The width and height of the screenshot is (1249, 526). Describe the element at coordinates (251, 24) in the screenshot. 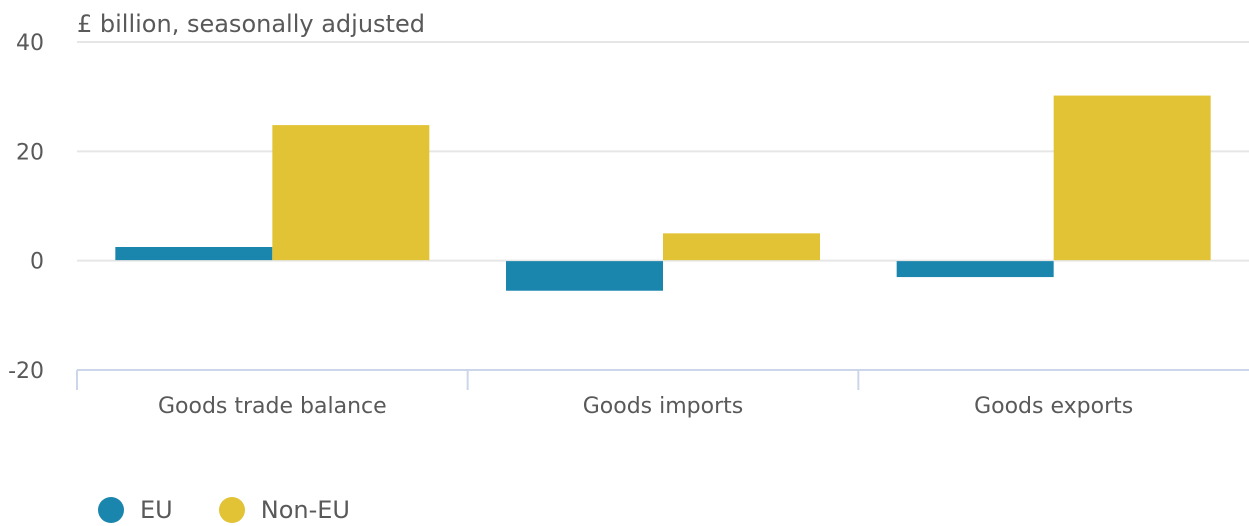

I see `y-axis-unit-label: £ billion, seasonally adjusted` at that location.